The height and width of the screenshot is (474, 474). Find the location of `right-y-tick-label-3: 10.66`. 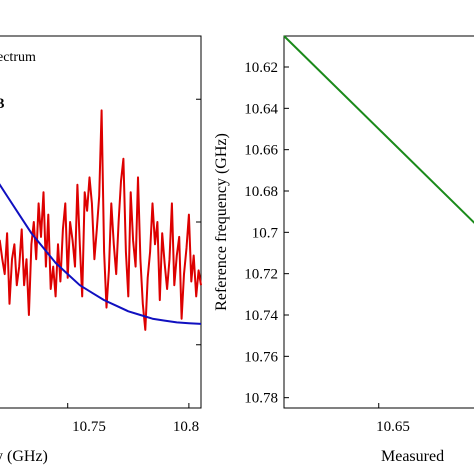

right-y-tick-label-3: 10.66 is located at coordinates (261, 151).